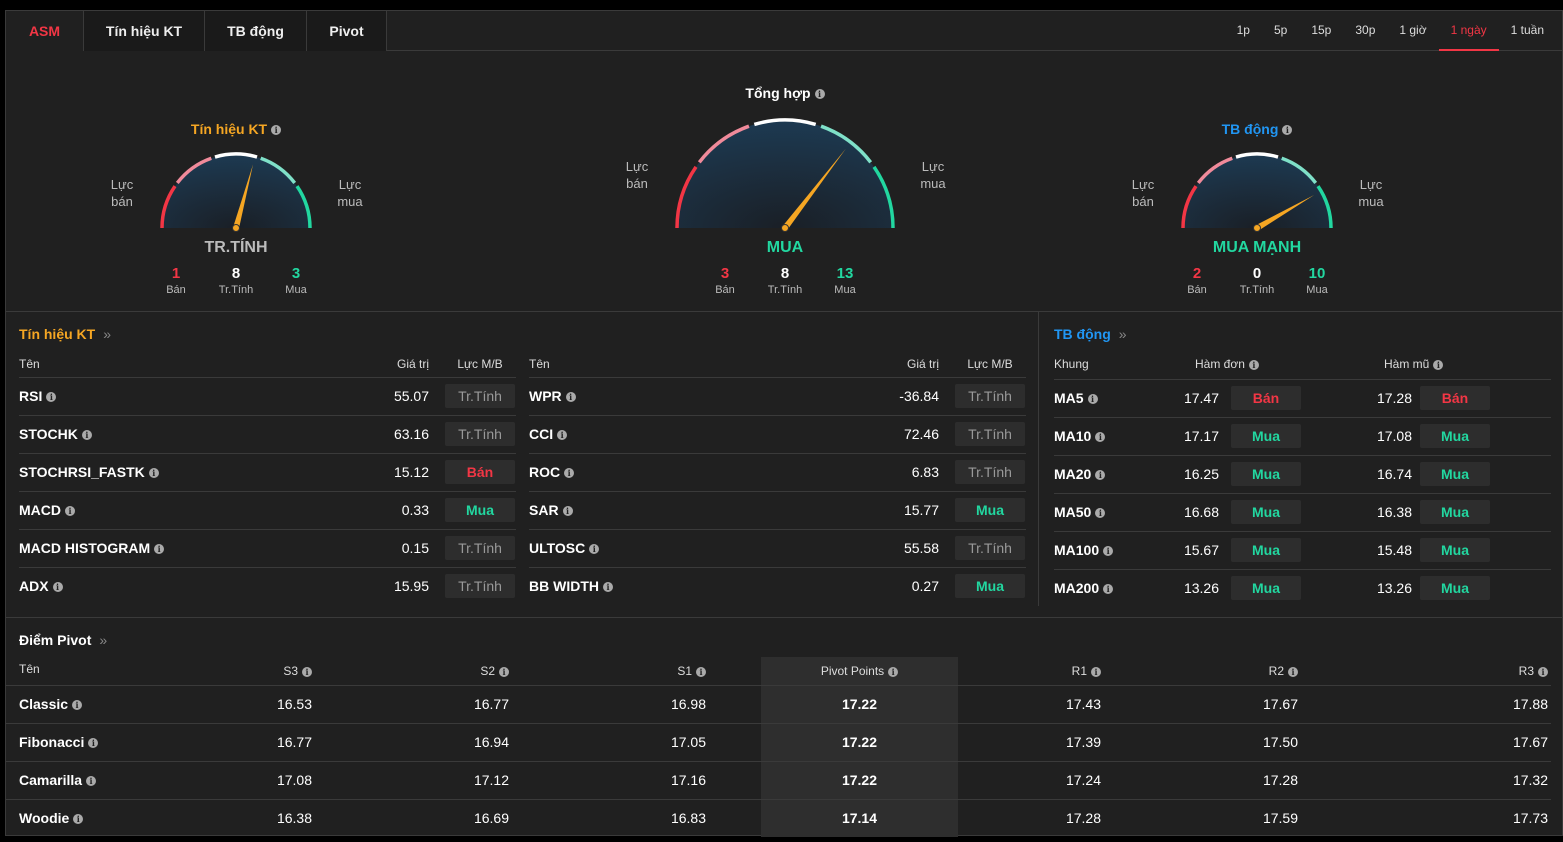 The image size is (1563, 842). I want to click on table-row: MA5 i 17.47 Bán 17.28 Bán, so click(1302, 398).